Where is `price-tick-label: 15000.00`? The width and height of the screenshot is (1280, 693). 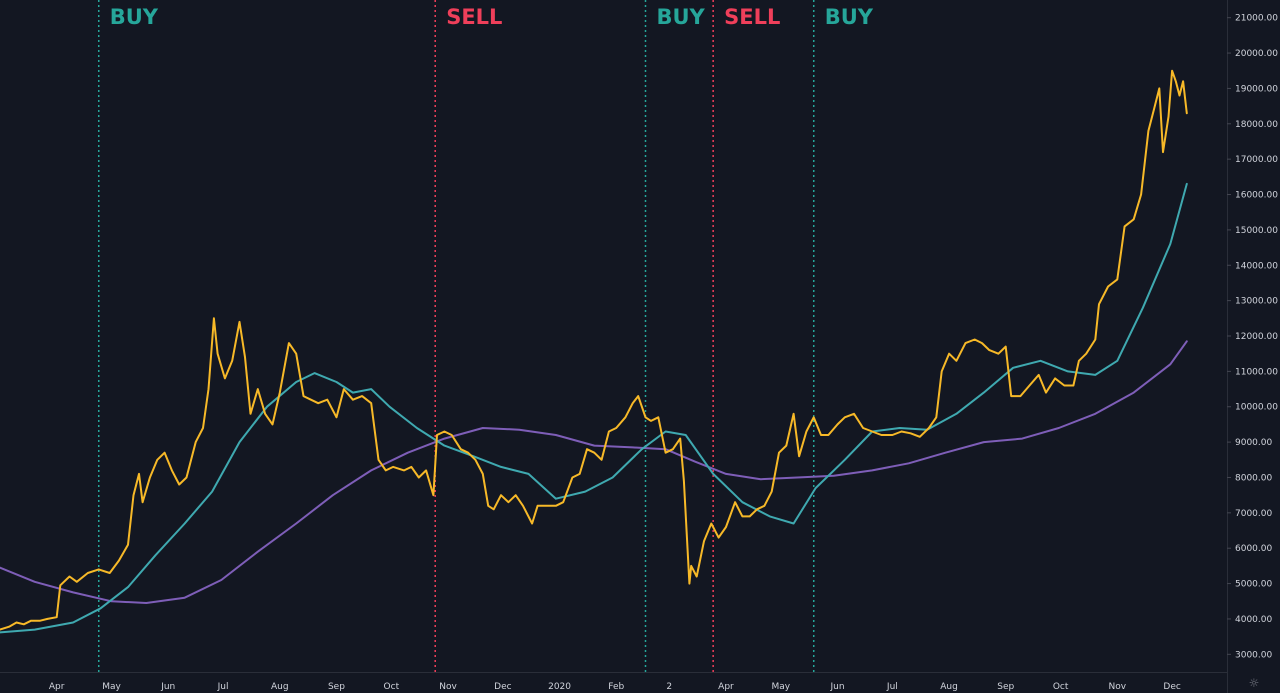 price-tick-label: 15000.00 is located at coordinates (1256, 231).